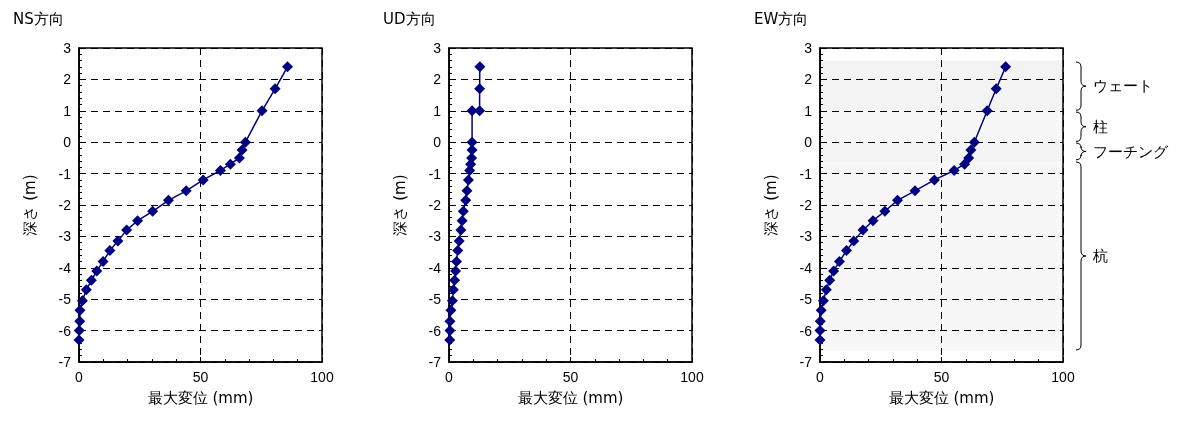 This screenshot has width=1184, height=432. Describe the element at coordinates (409, 18) in the screenshot. I see `chart-title: UD方向` at that location.